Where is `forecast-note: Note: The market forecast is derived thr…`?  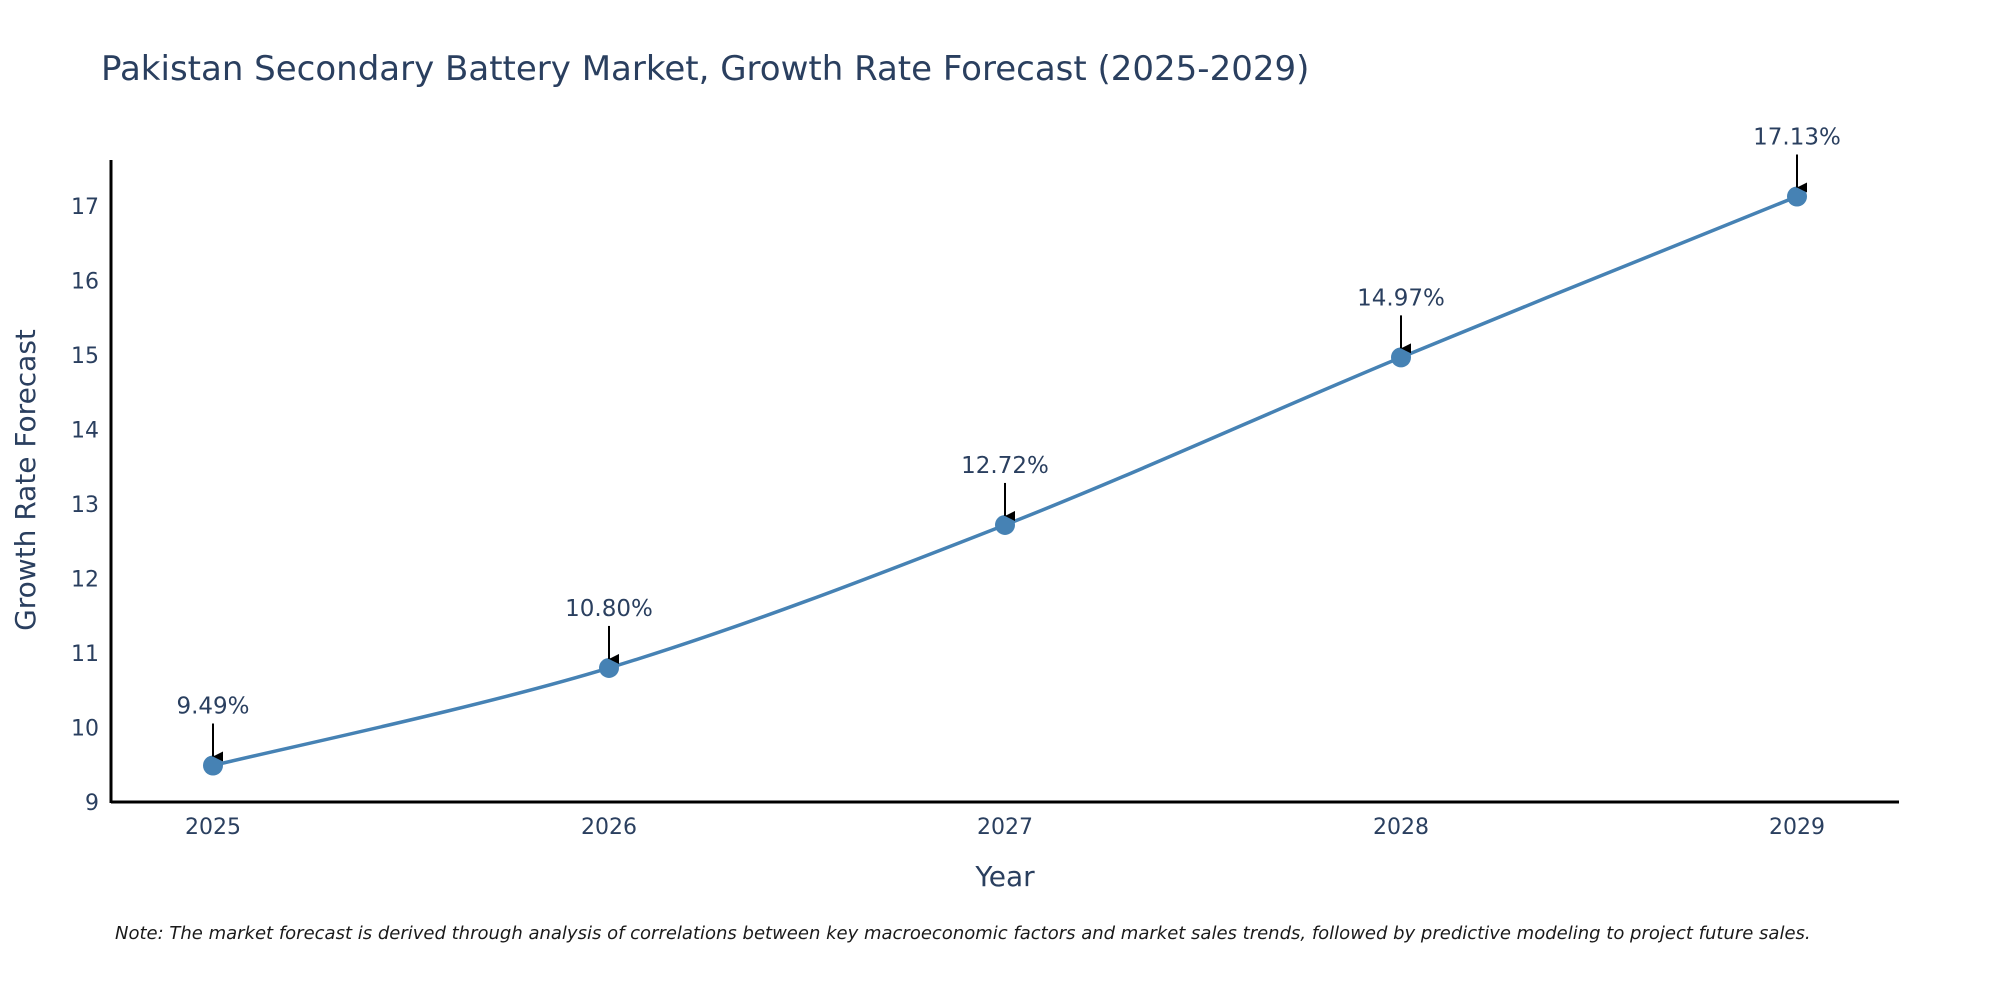
forecast-note: Note: The market forecast is derived thr… is located at coordinates (963, 933).